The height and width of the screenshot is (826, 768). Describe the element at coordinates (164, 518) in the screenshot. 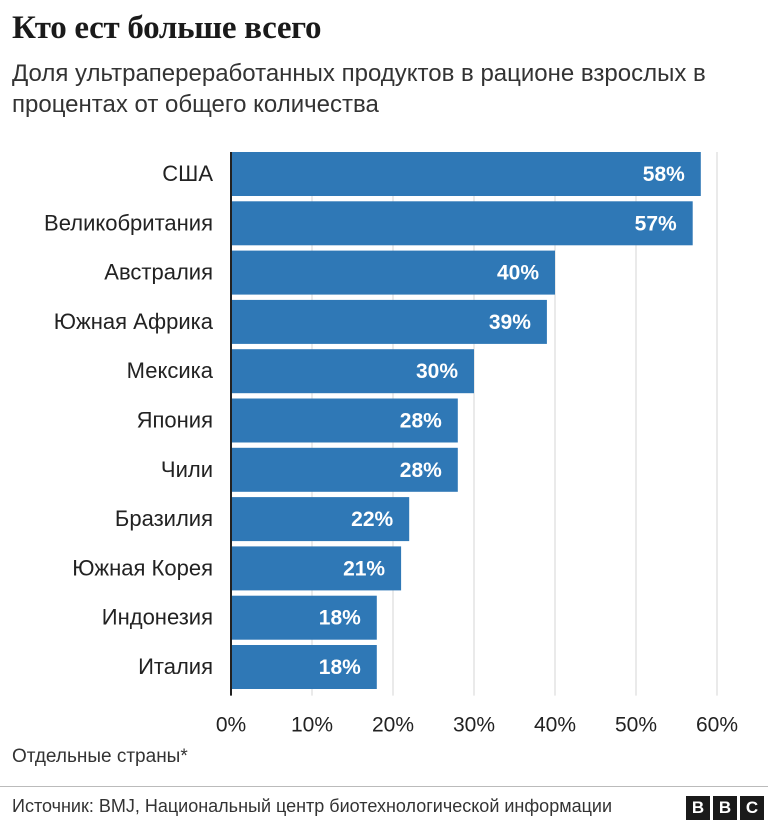

I see `category-label: Бразилия` at that location.